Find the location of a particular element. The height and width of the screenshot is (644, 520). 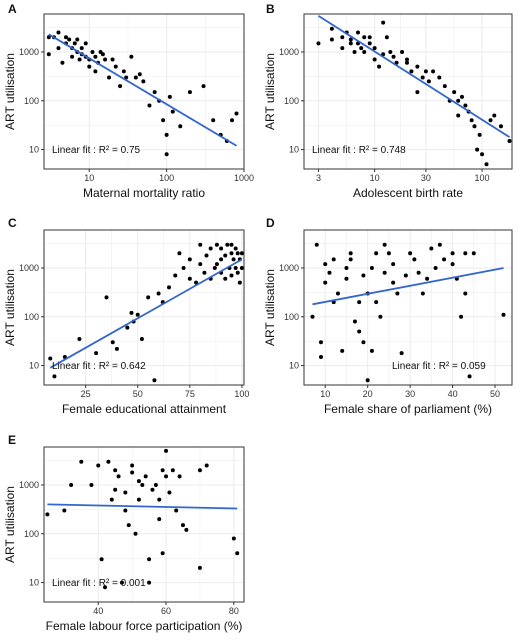

fit-line is located at coordinates (142, 90).